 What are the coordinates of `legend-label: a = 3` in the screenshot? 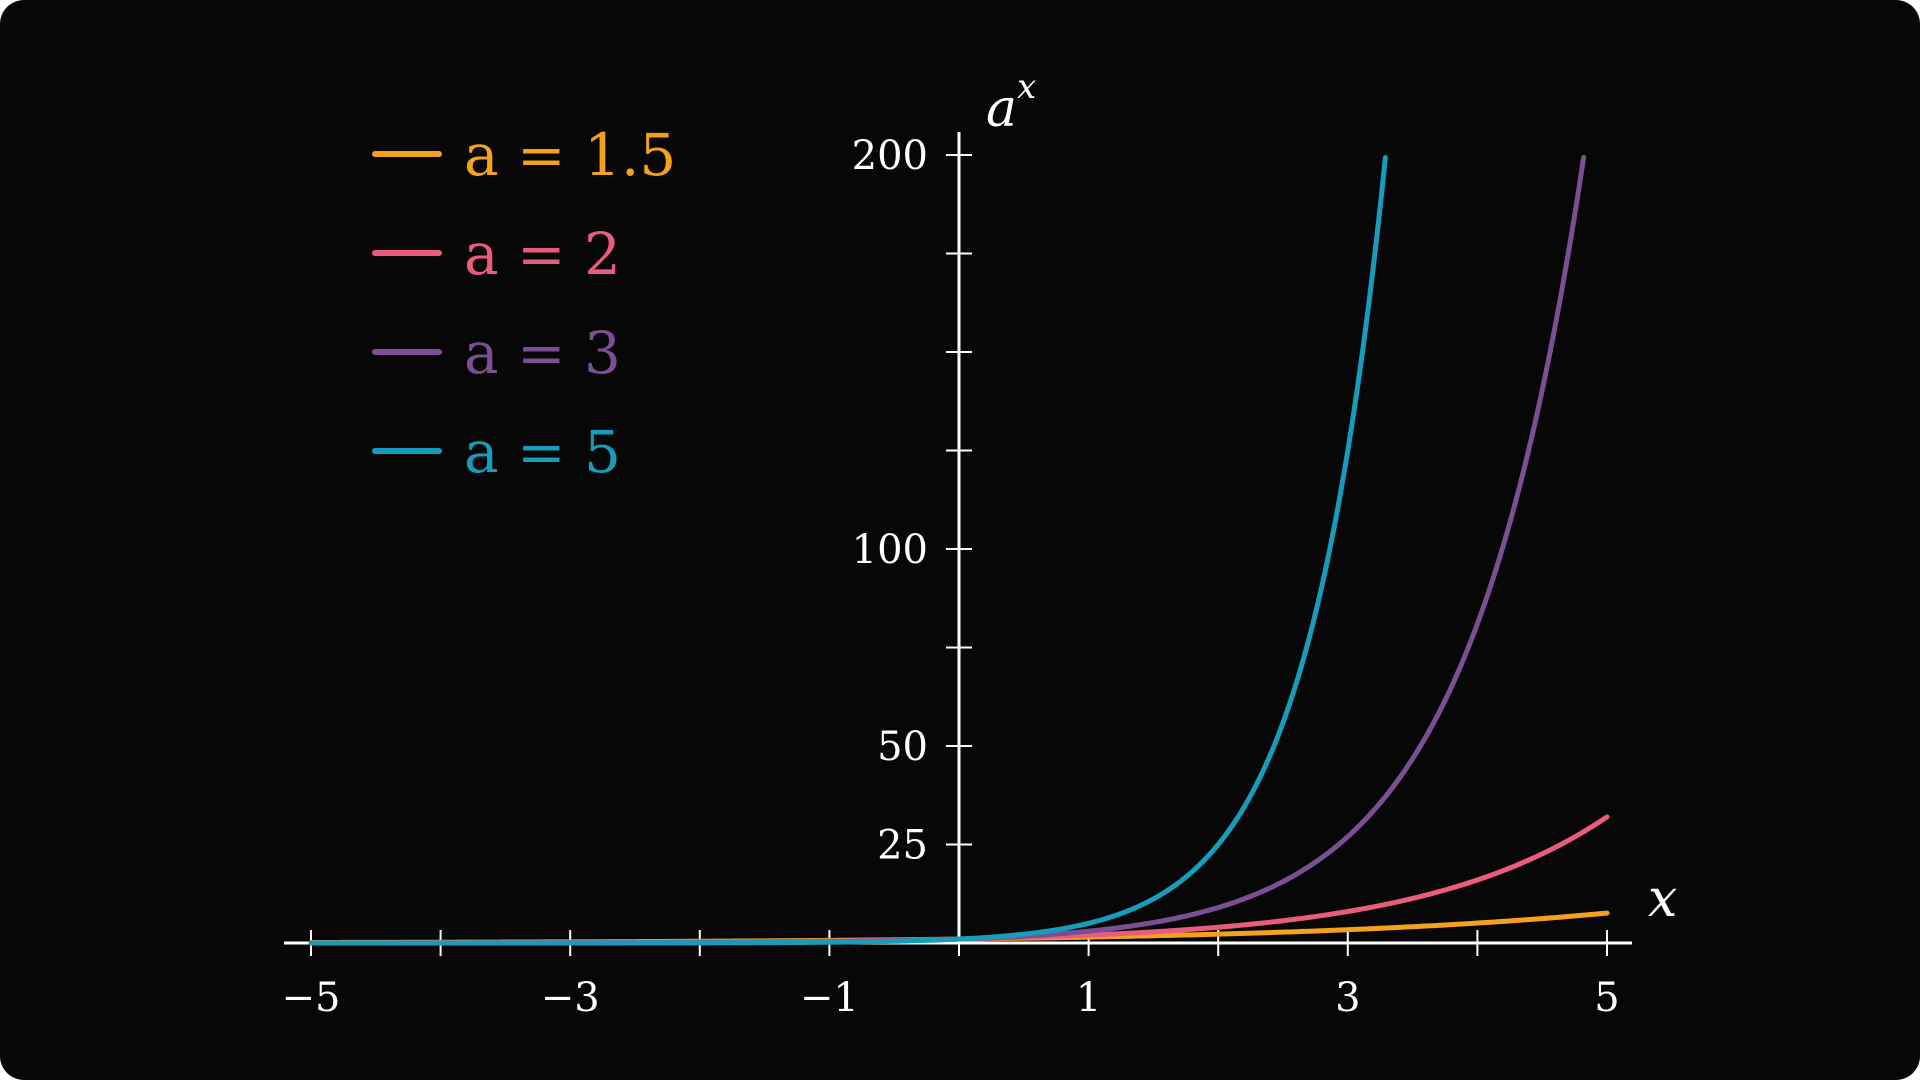 It's located at (542, 353).